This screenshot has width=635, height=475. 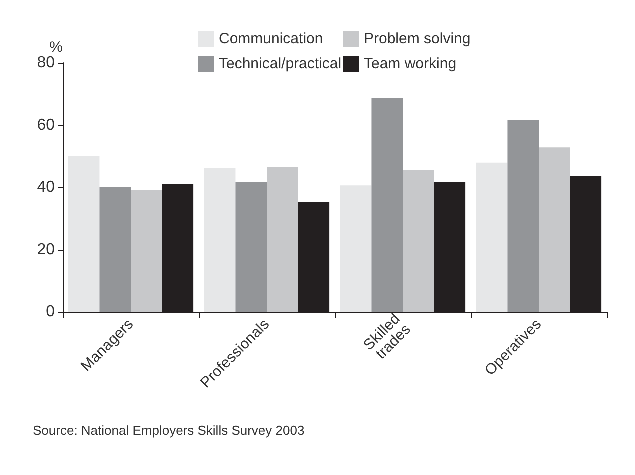 I want to click on y-axis-title: %, so click(x=56, y=47).